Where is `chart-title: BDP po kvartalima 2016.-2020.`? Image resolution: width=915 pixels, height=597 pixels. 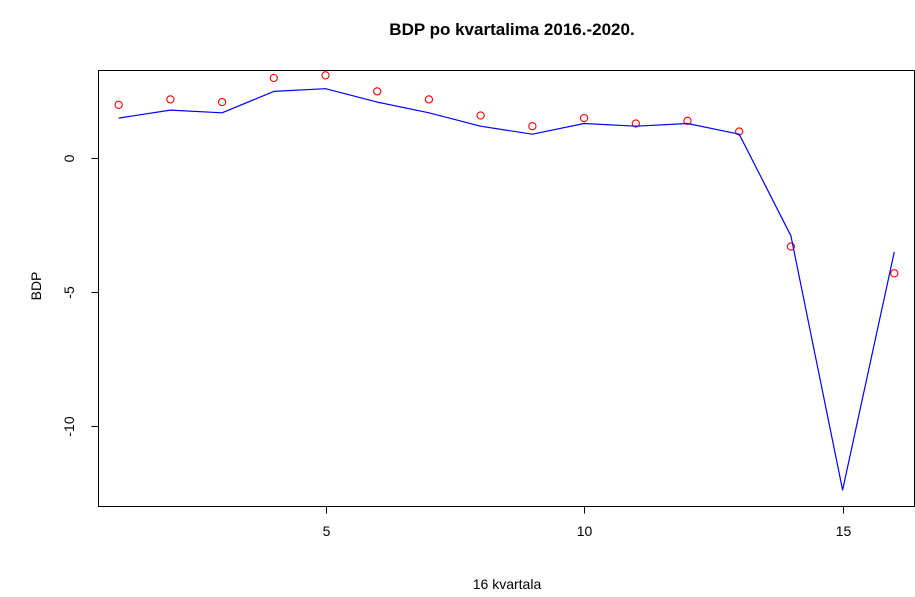
chart-title: BDP po kvartalima 2016.-2020. is located at coordinates (511, 29).